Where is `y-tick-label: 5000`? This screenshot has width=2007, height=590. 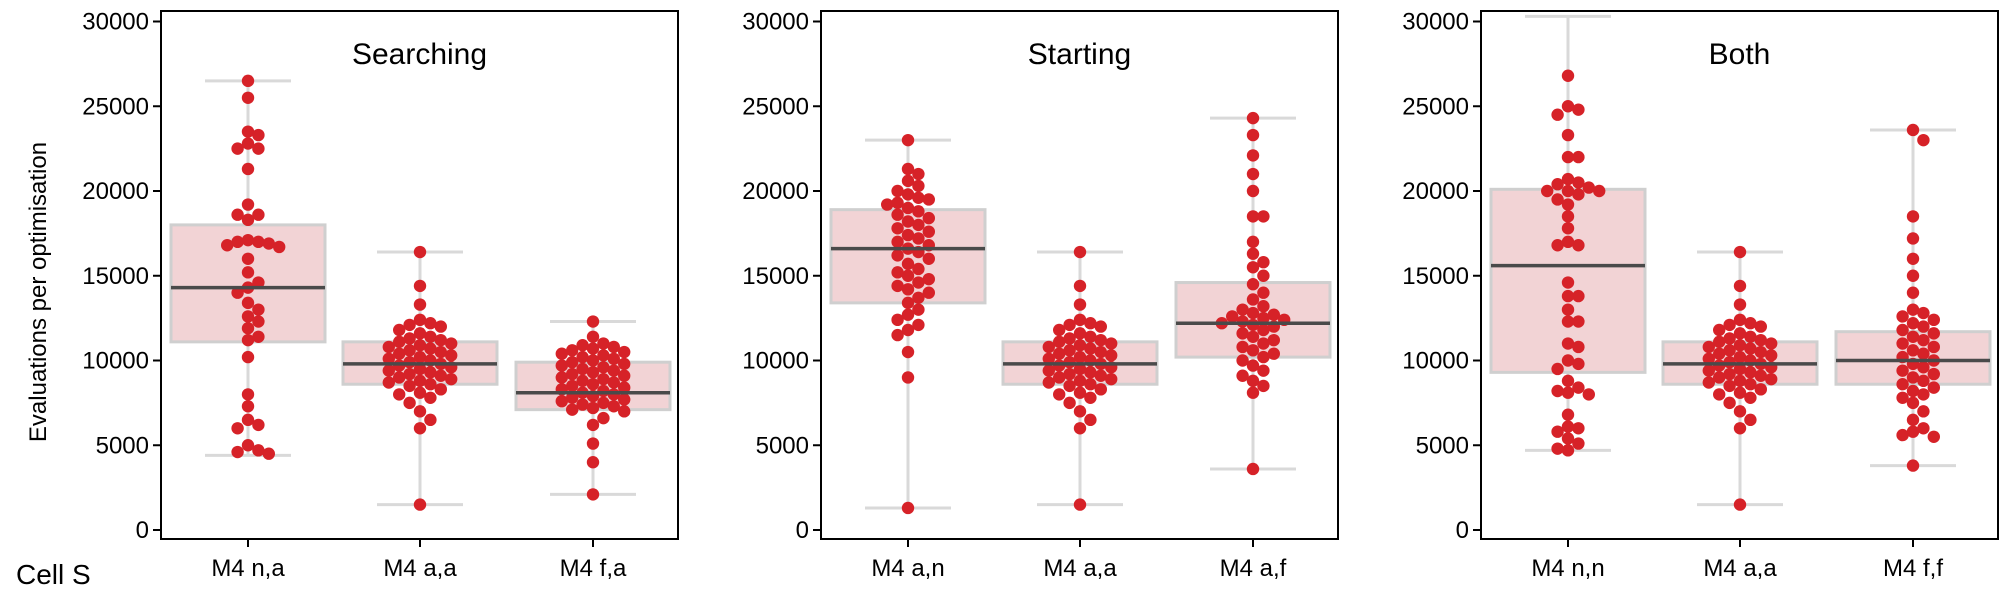
y-tick-label: 5000 is located at coordinates (782, 445).